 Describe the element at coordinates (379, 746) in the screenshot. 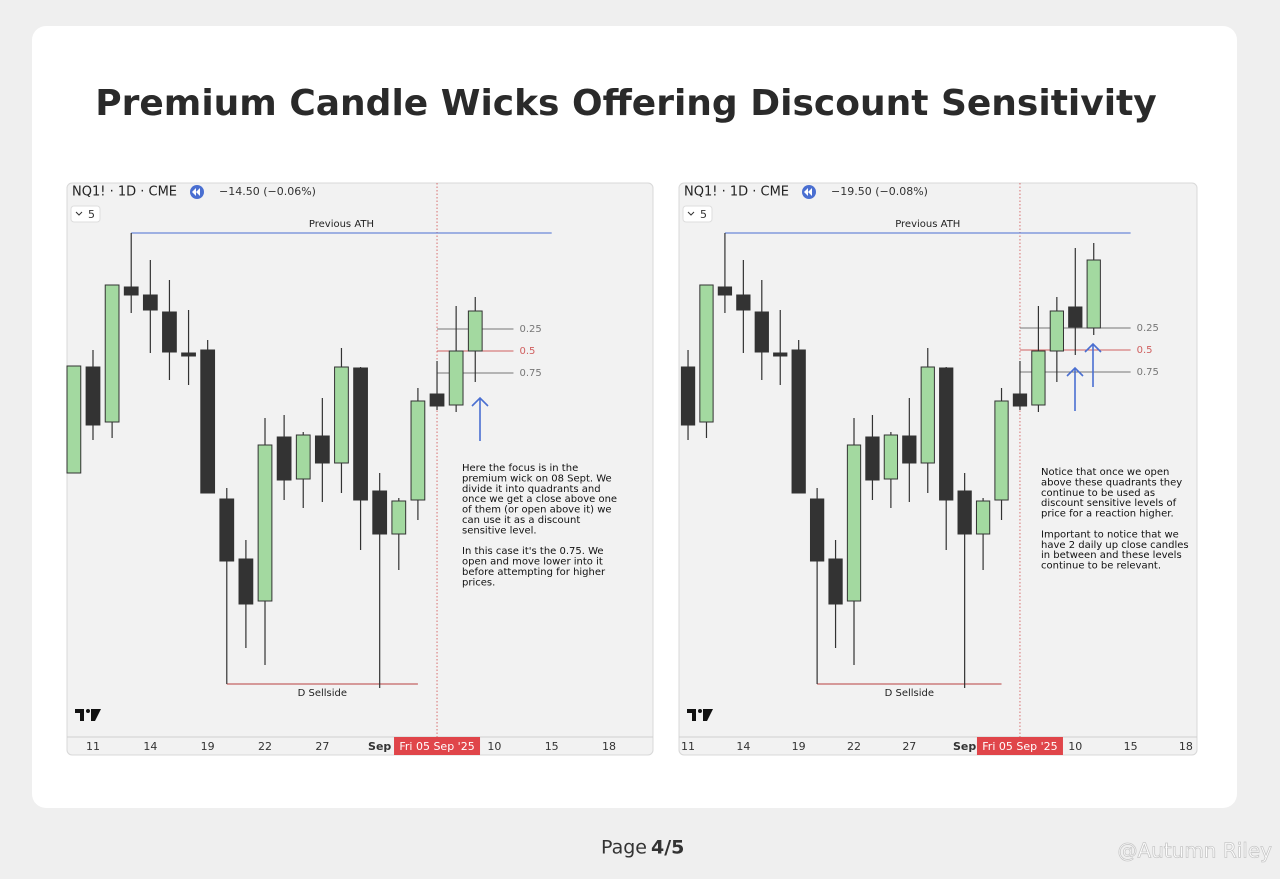

I see `x-tick-label: Sep` at that location.